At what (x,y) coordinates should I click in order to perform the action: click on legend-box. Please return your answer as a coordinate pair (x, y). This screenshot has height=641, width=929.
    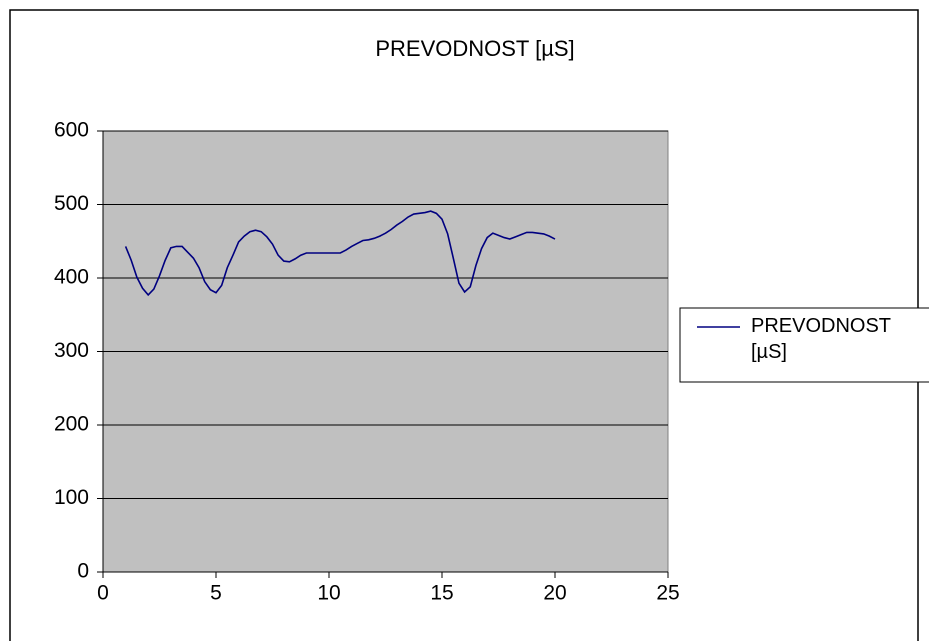
    Looking at the image, I should click on (804, 345).